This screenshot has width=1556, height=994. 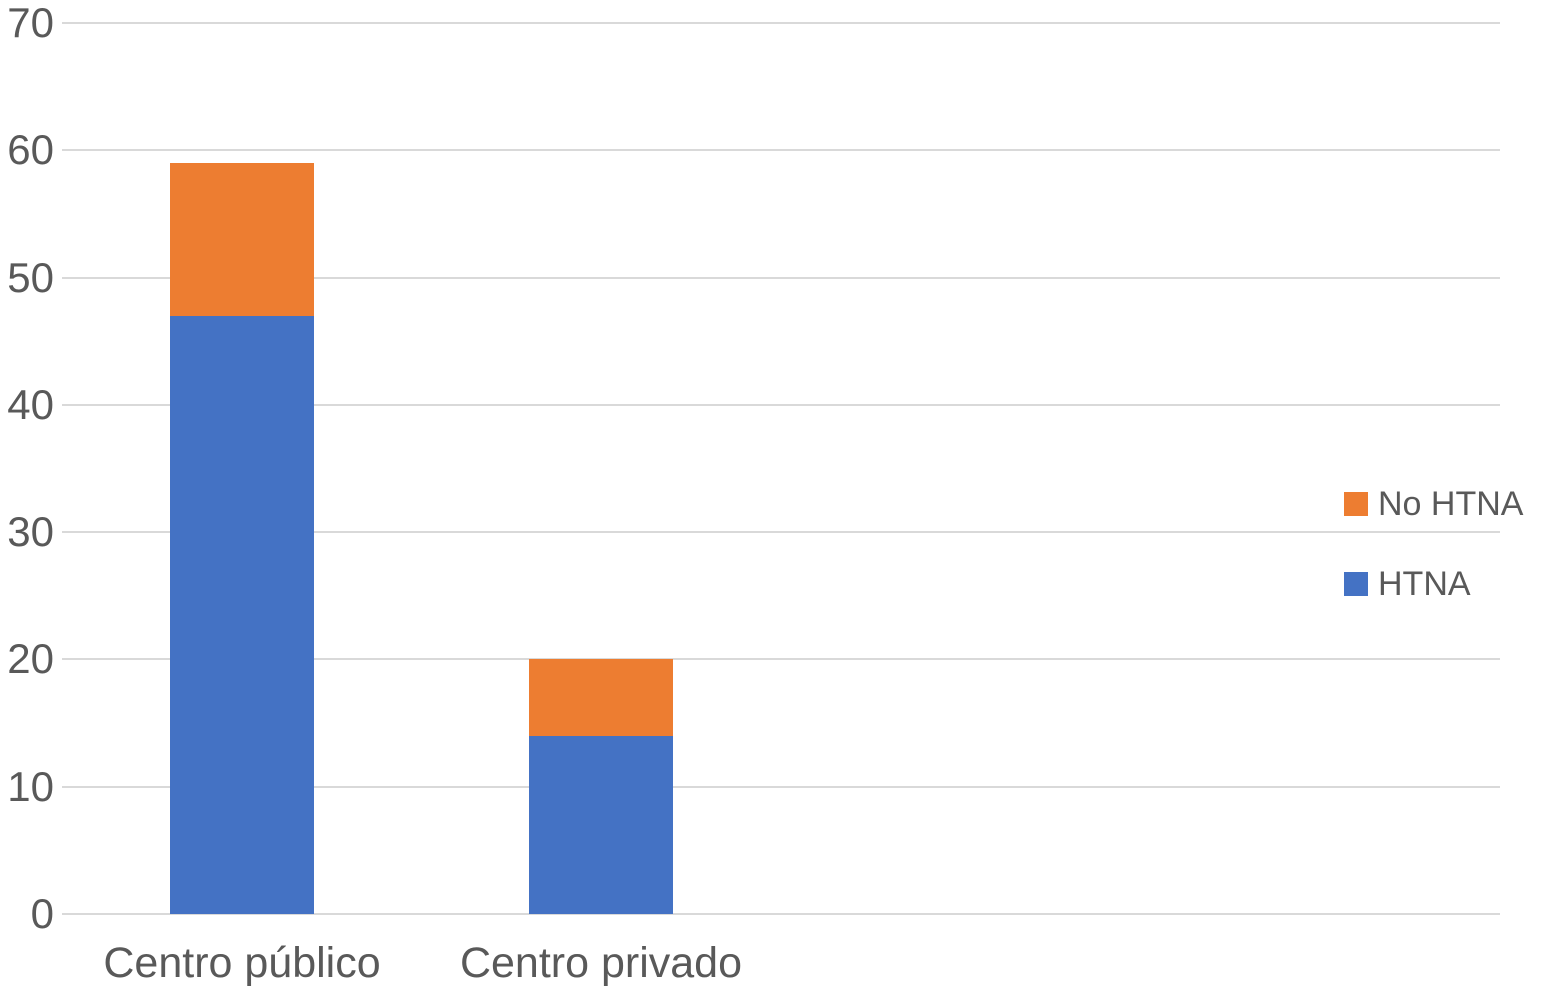 What do you see at coordinates (30, 277) in the screenshot?
I see `y-axis-tick-label: 50` at bounding box center [30, 277].